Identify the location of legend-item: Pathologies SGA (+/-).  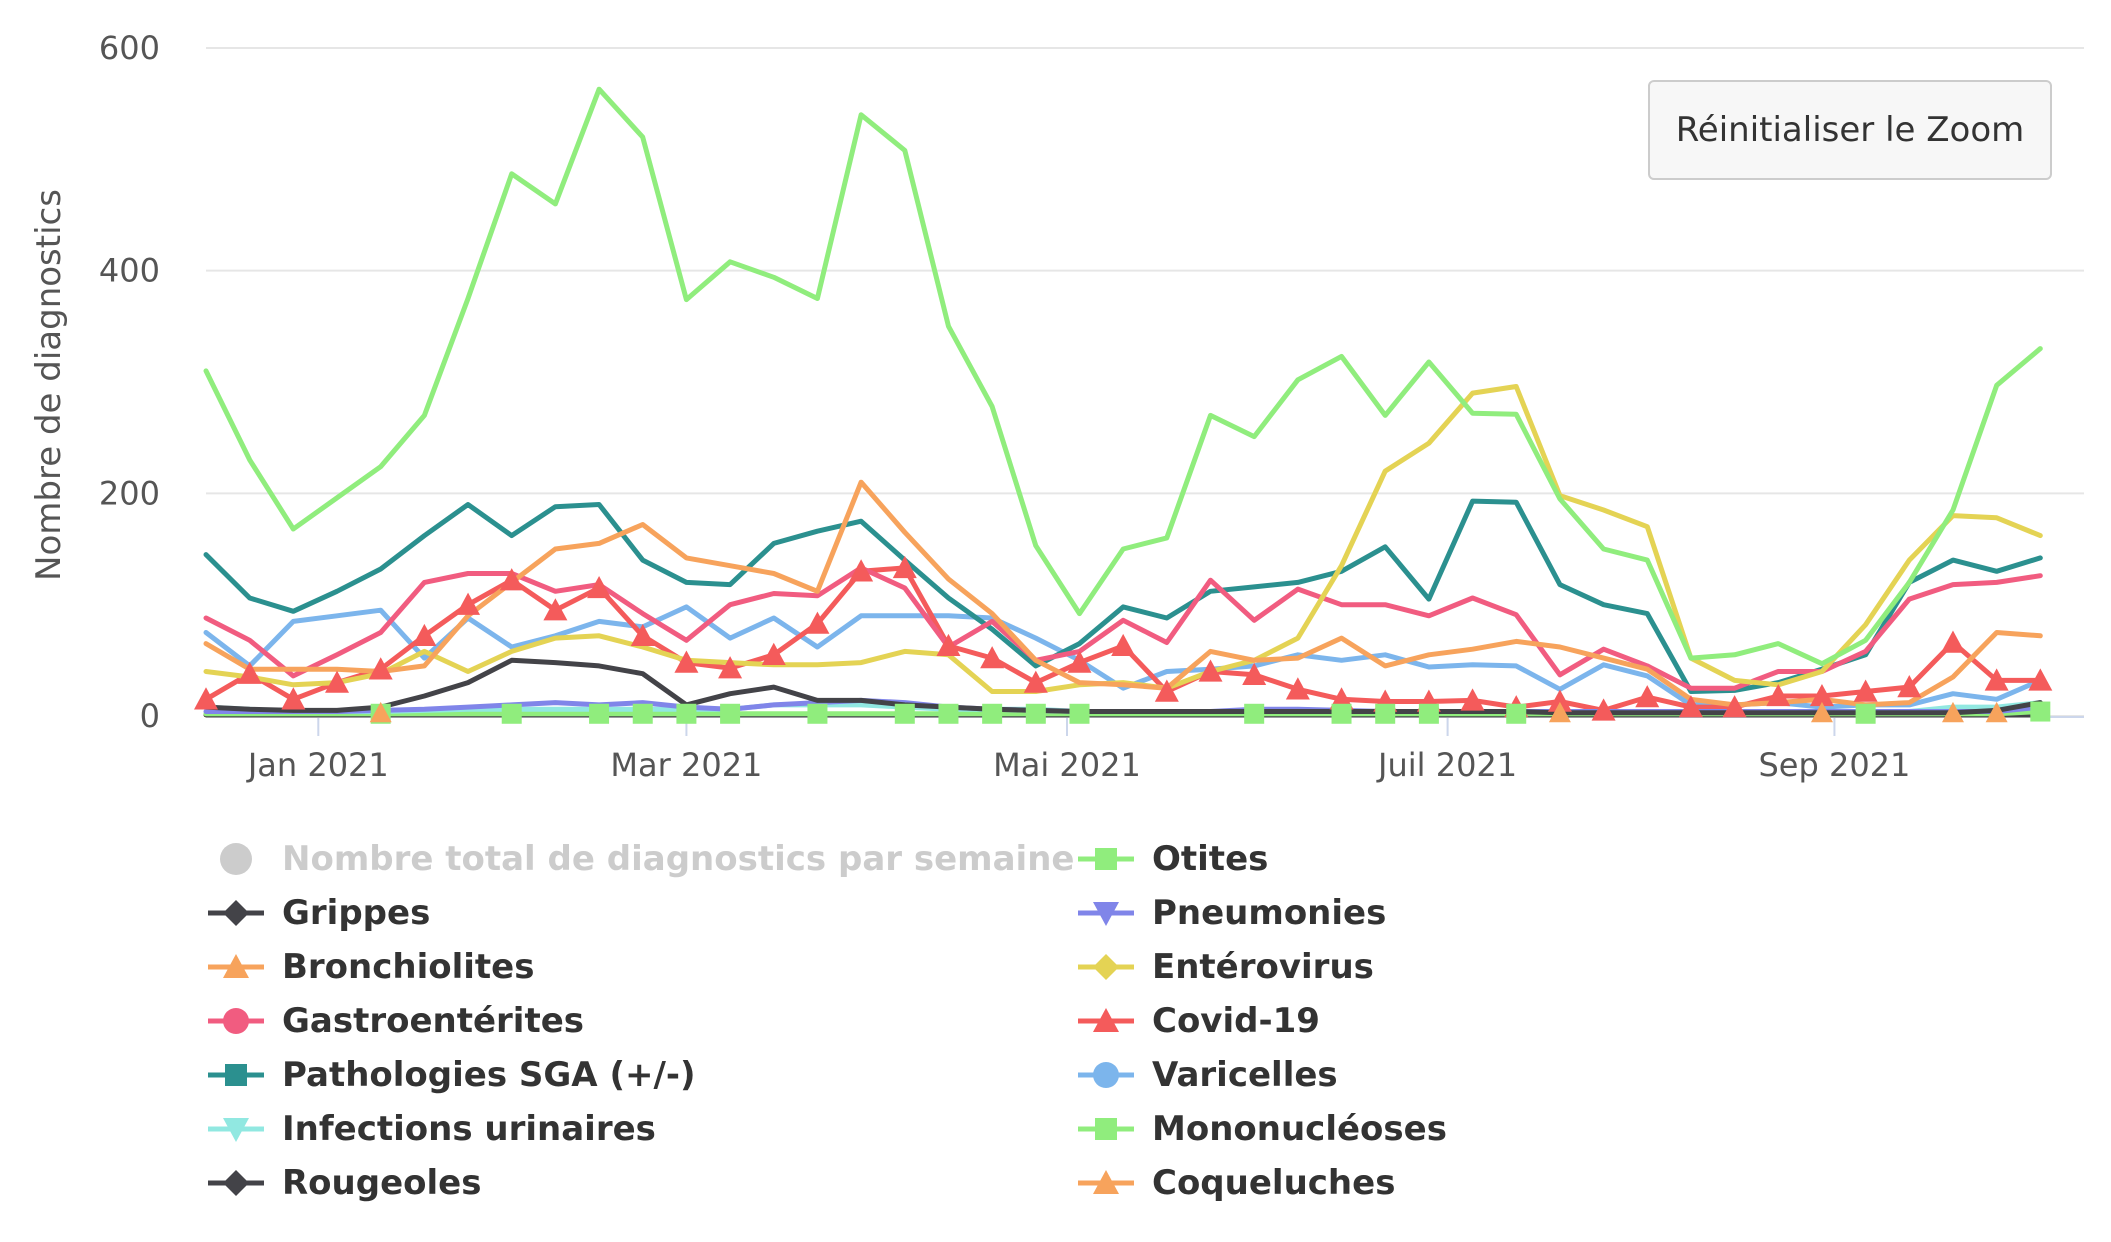
(451, 1075).